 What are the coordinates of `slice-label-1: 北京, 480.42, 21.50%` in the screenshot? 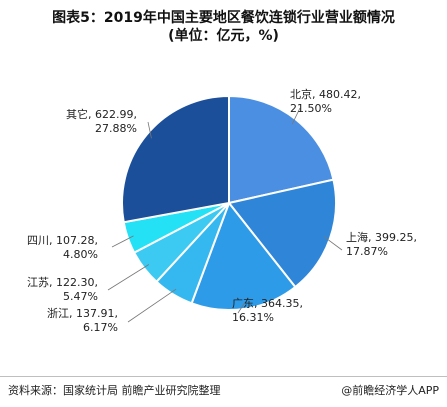 It's located at (325, 101).